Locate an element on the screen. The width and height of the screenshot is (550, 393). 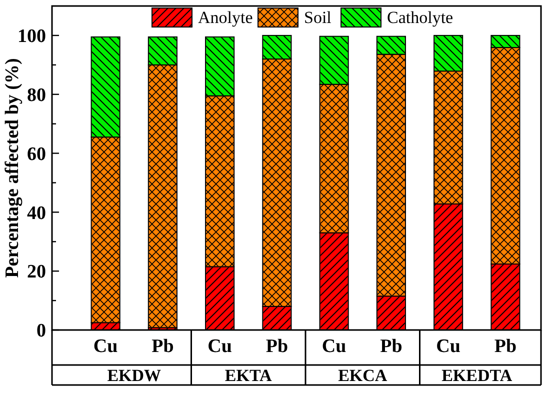
y-tick-label: 80 is located at coordinates (36, 95).